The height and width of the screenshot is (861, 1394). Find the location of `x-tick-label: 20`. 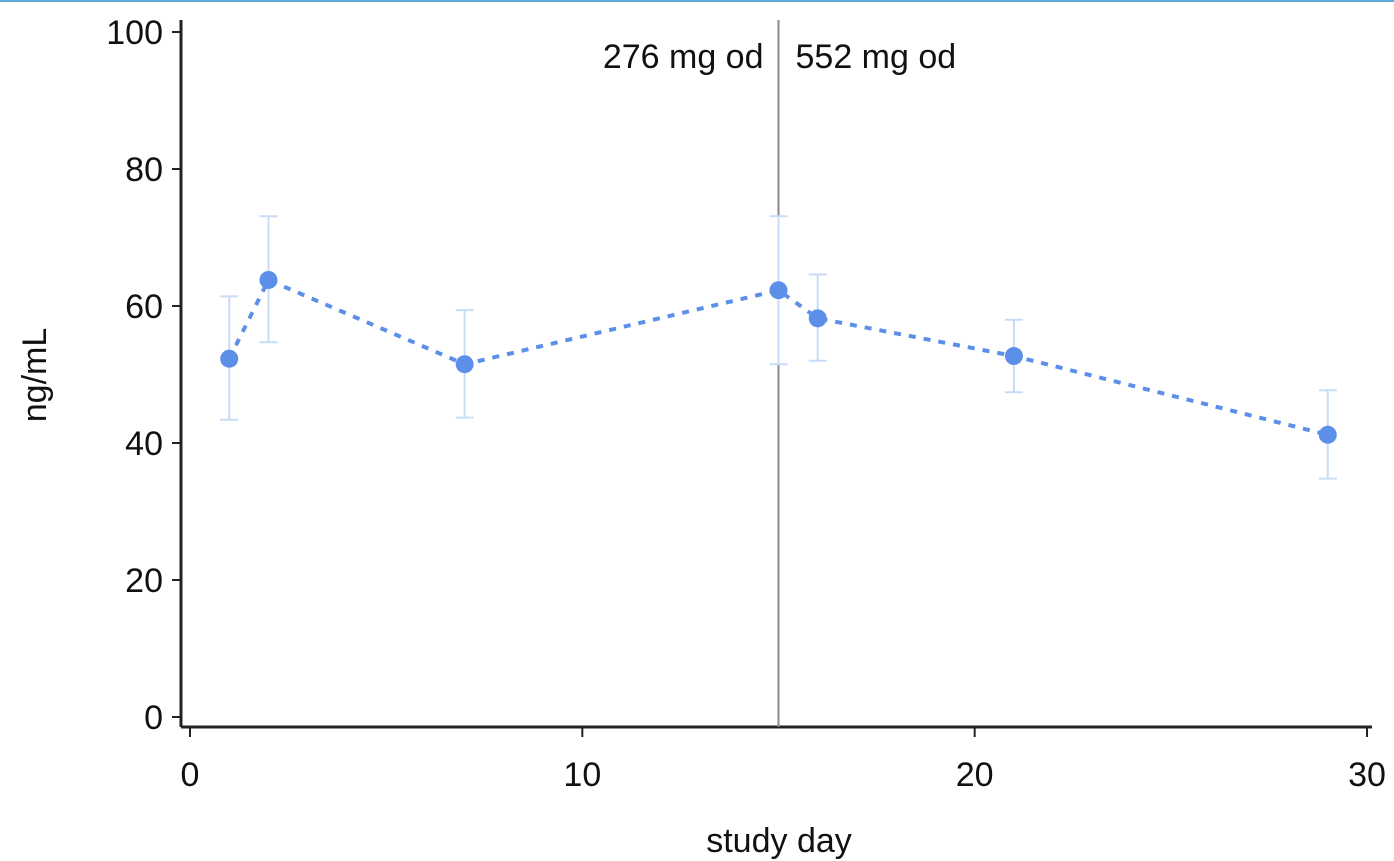

x-tick-label: 20 is located at coordinates (975, 775).